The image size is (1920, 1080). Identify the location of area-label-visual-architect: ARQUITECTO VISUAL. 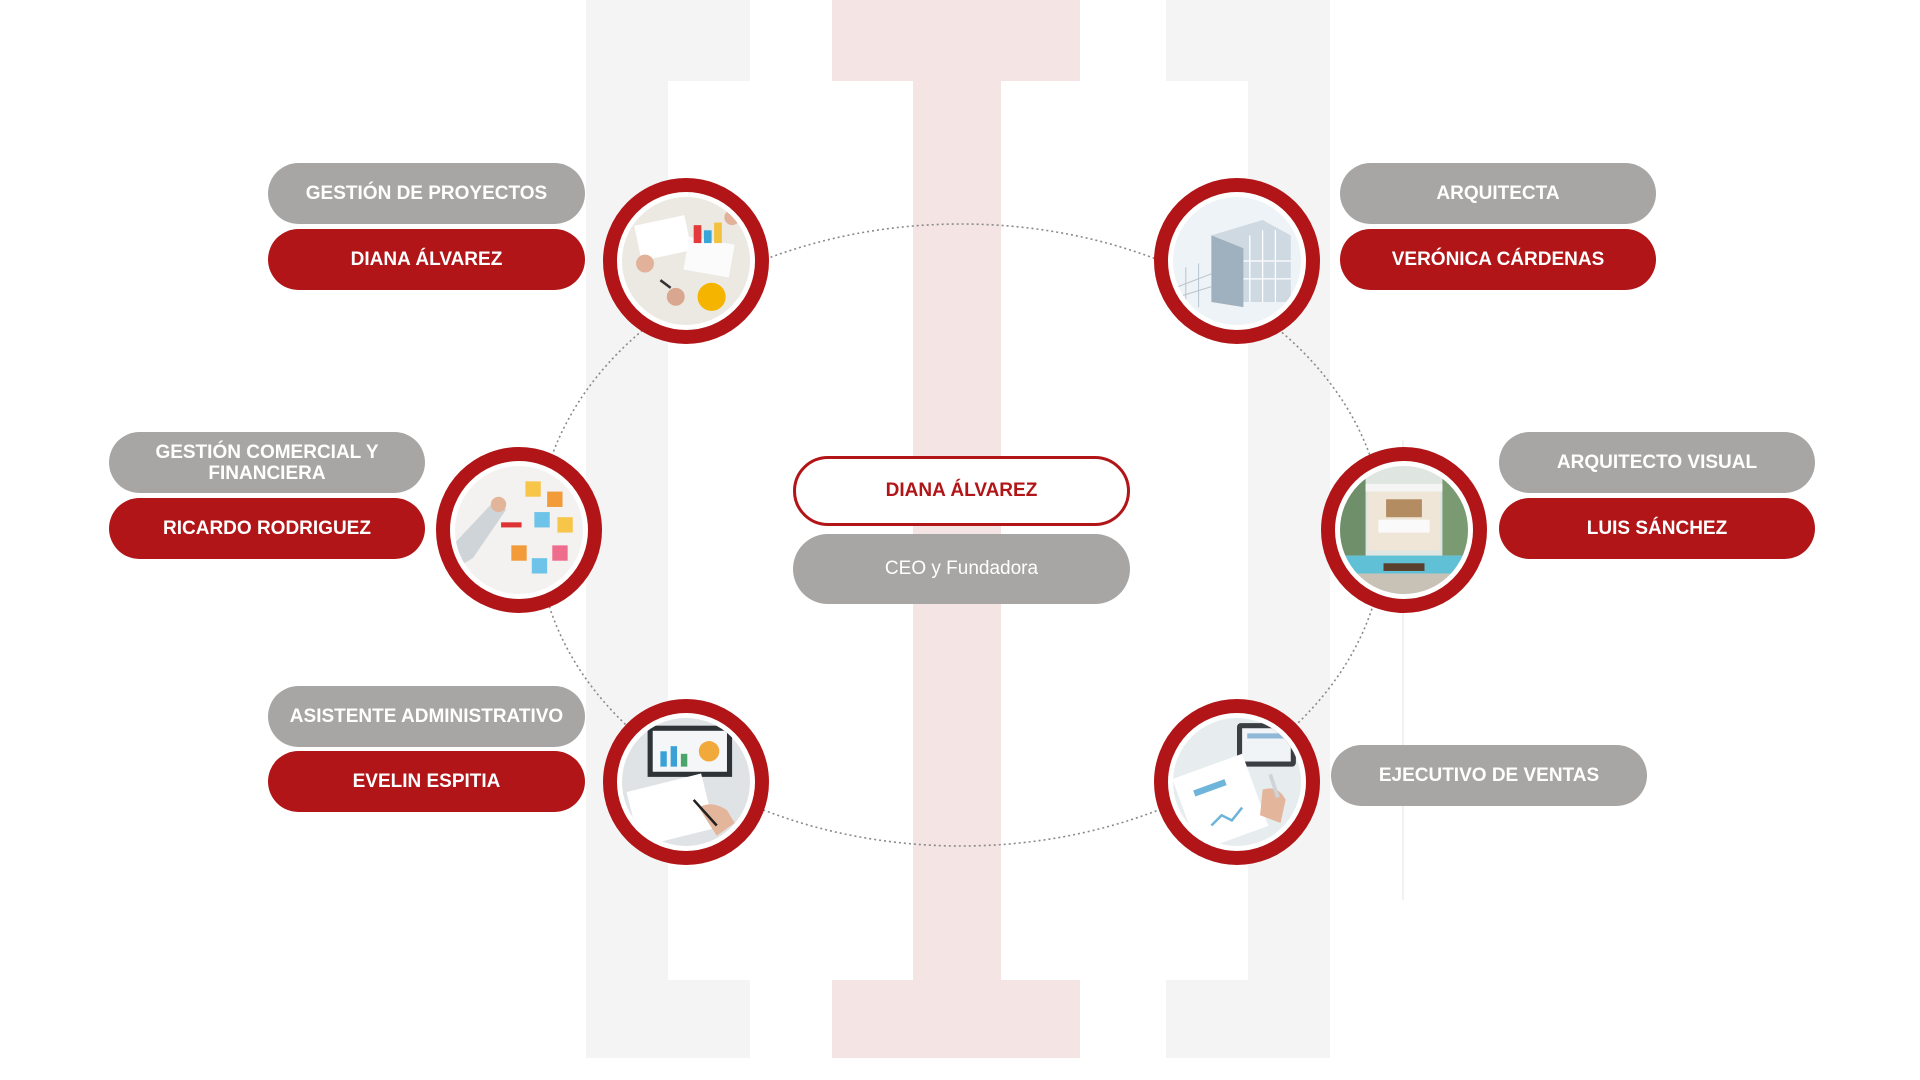
(1657, 462).